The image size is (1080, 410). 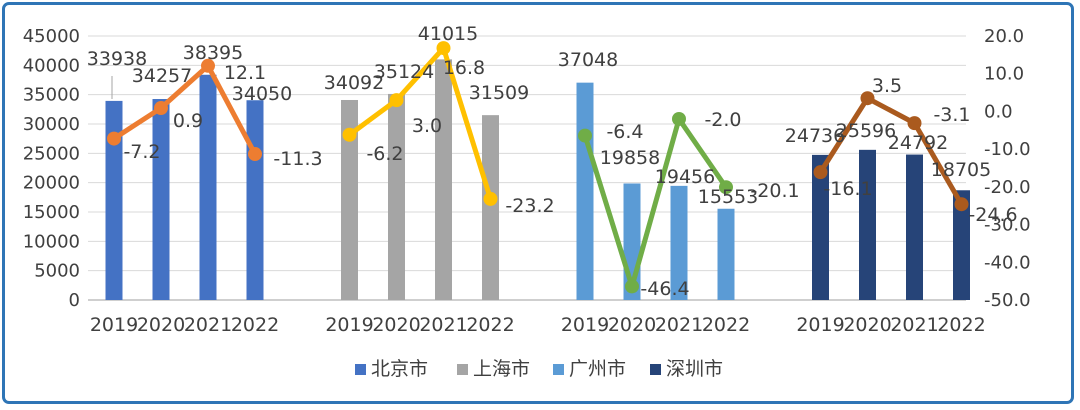 What do you see at coordinates (396, 100) in the screenshot?
I see `point-shanghai-2020` at bounding box center [396, 100].